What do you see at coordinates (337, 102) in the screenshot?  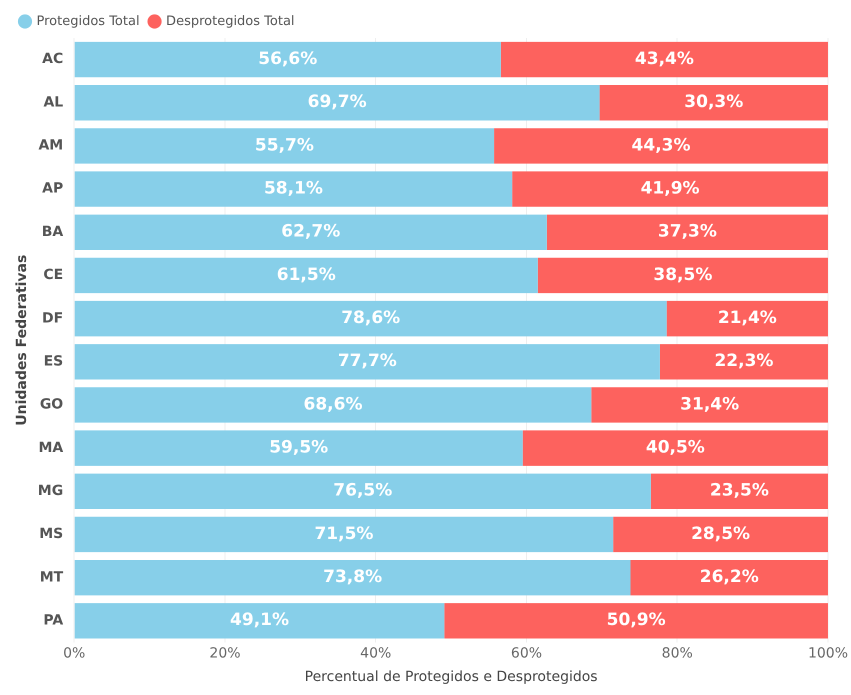 I see `data-label: 69,7%` at bounding box center [337, 102].